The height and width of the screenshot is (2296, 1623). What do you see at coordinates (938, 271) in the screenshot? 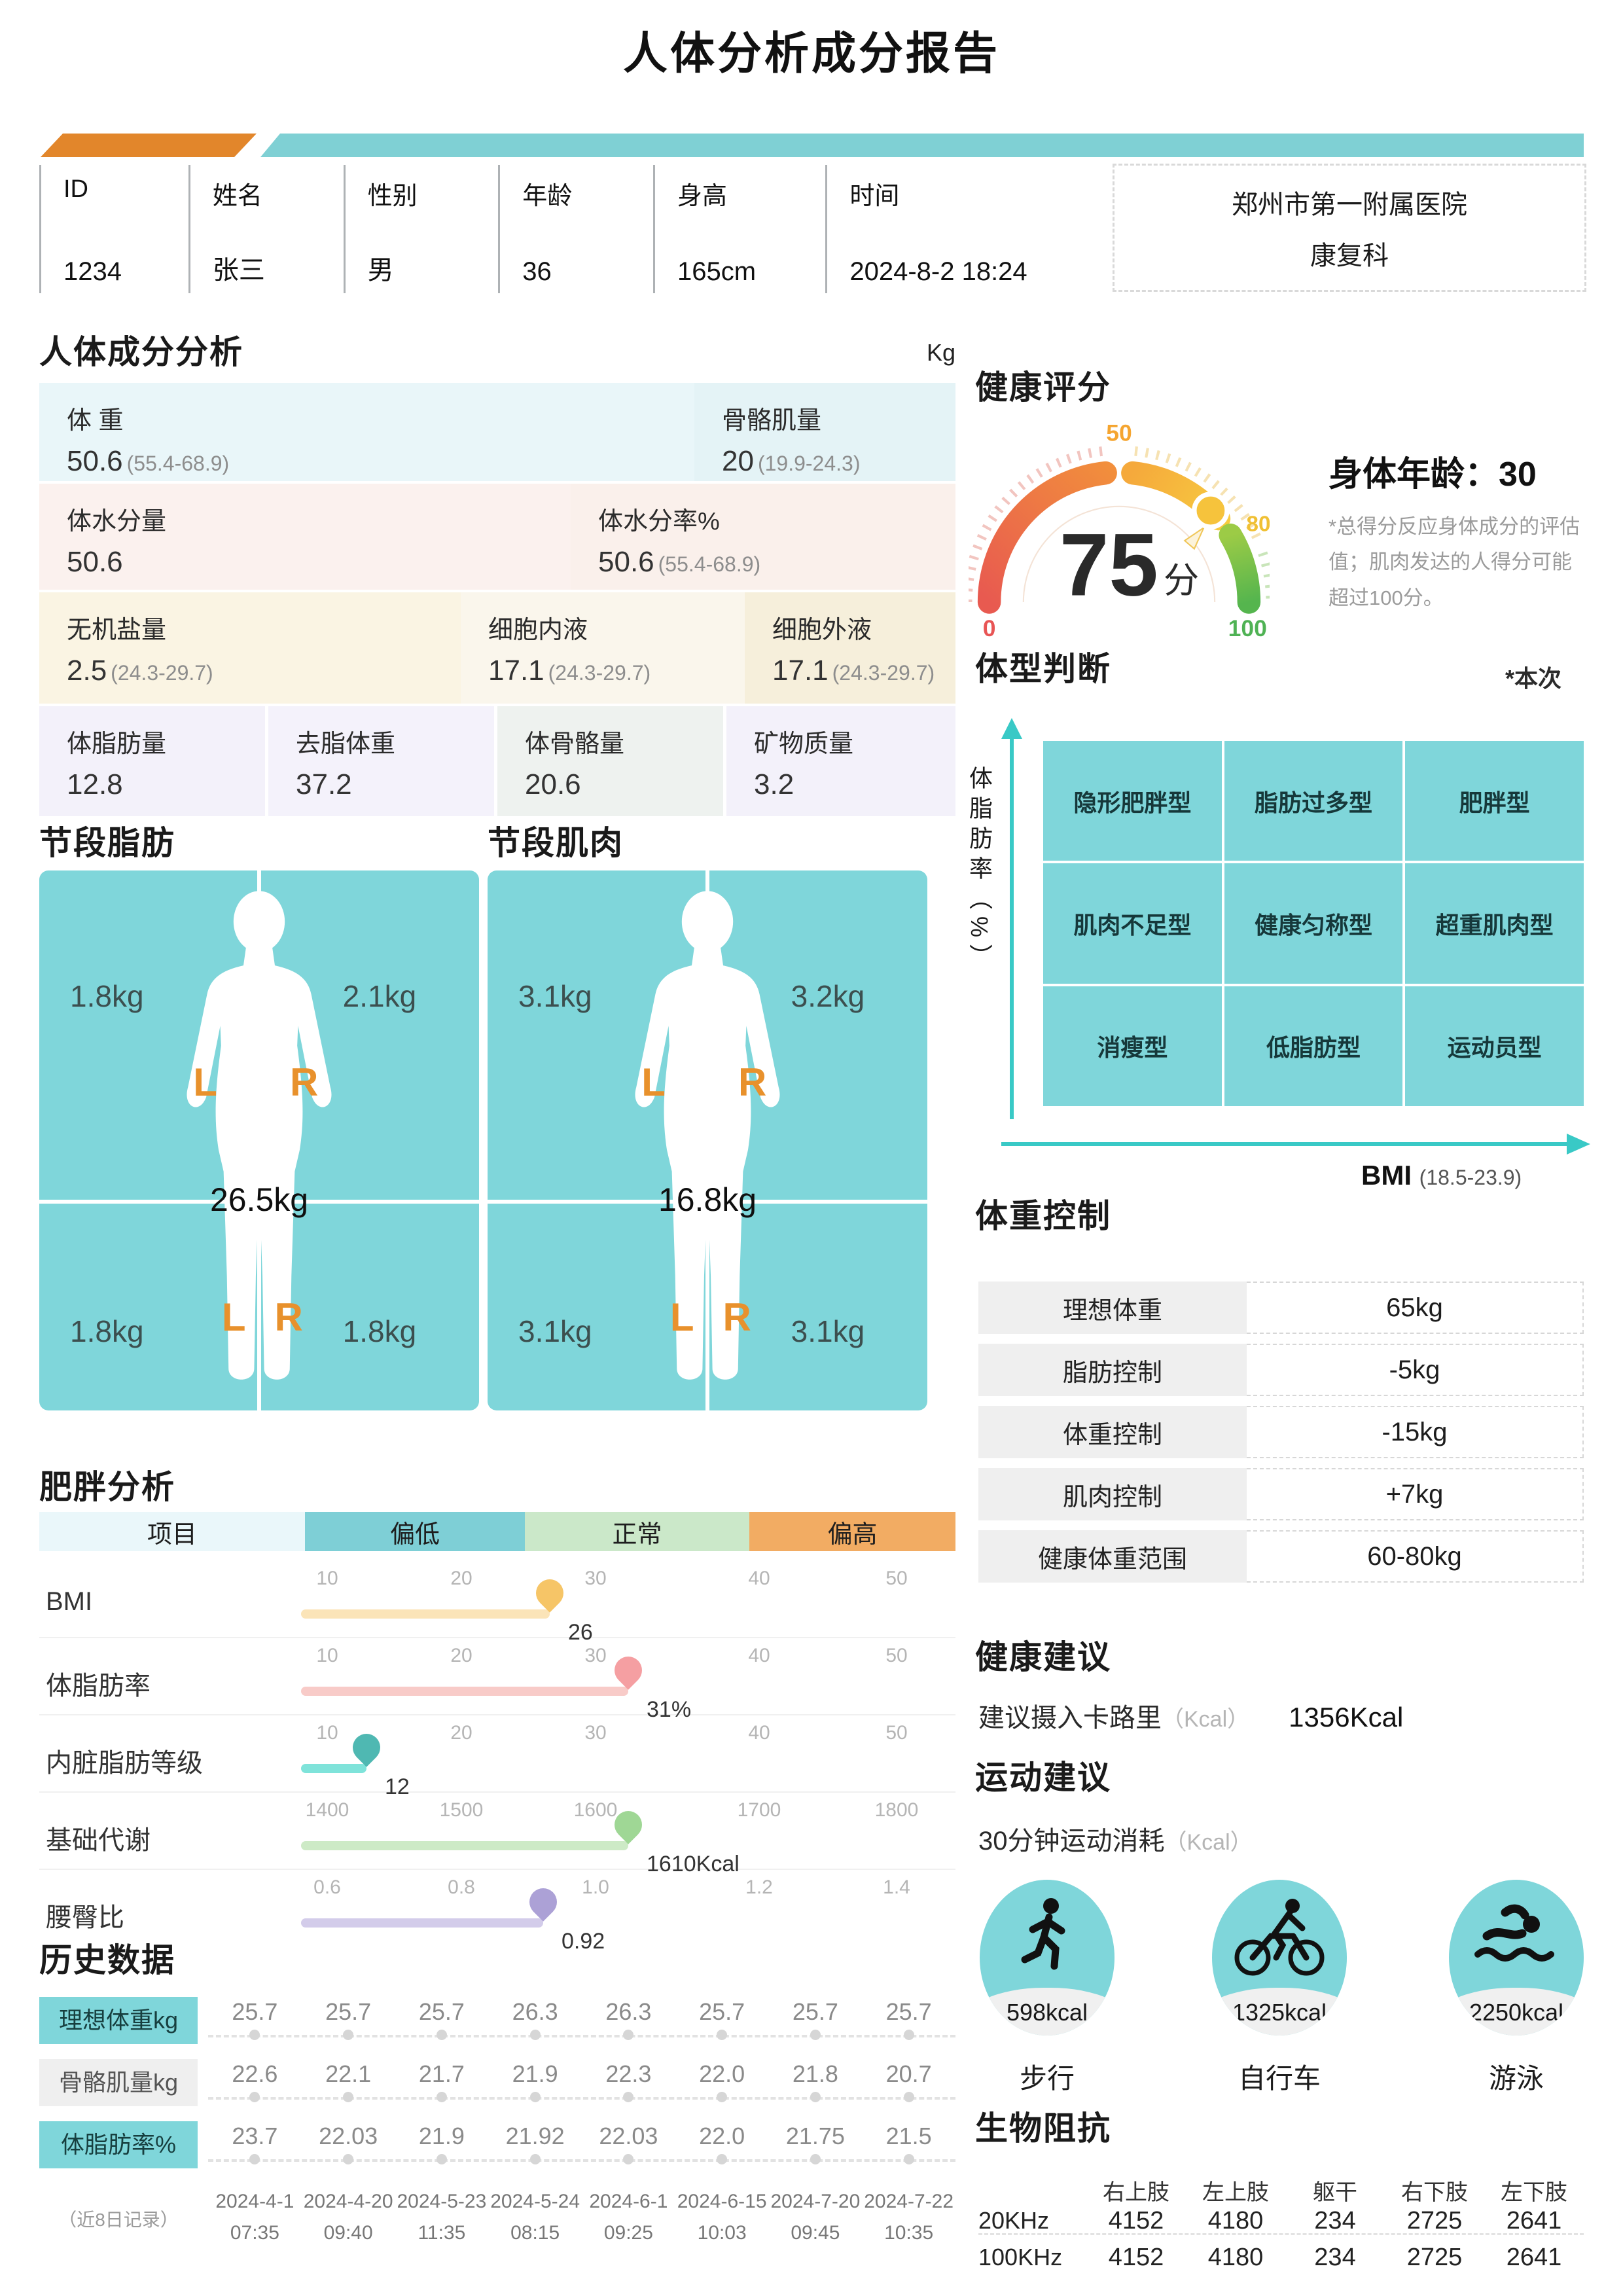
I see `info-value: 2024-8-2 18:24` at bounding box center [938, 271].